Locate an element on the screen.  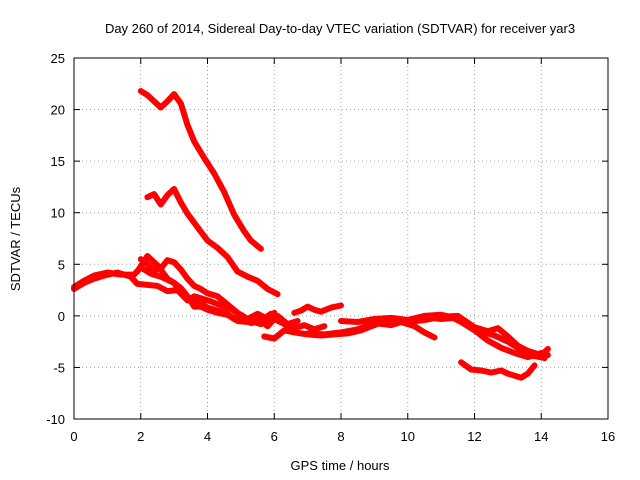
x-tick-label: 16 is located at coordinates (608, 436).